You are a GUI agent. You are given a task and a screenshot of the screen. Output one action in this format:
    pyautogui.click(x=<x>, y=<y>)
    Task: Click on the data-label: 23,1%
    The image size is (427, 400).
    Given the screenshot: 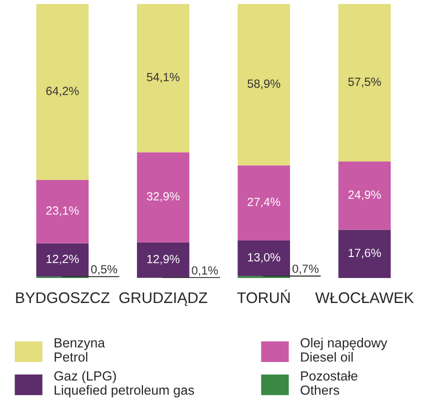 What is the action you would take?
    pyautogui.click(x=62, y=211)
    